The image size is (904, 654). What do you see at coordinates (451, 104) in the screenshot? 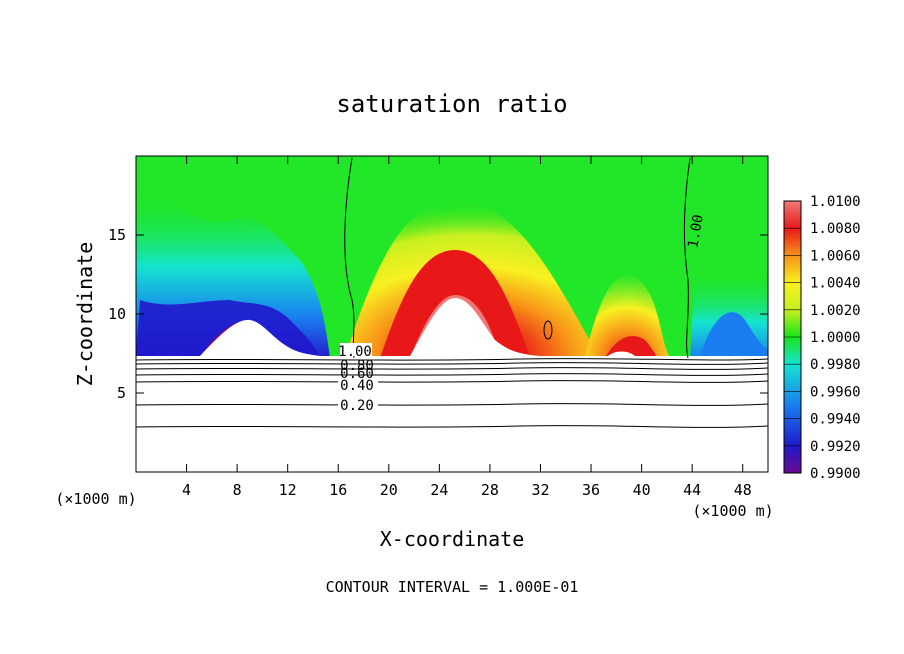
I see `chart-title: saturation ratio` at bounding box center [451, 104].